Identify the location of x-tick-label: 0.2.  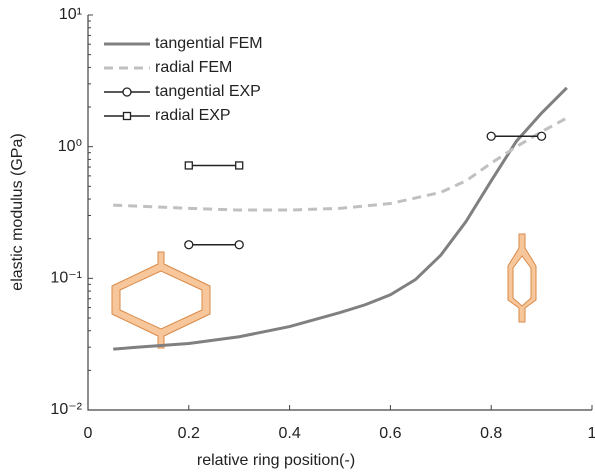
(189, 433).